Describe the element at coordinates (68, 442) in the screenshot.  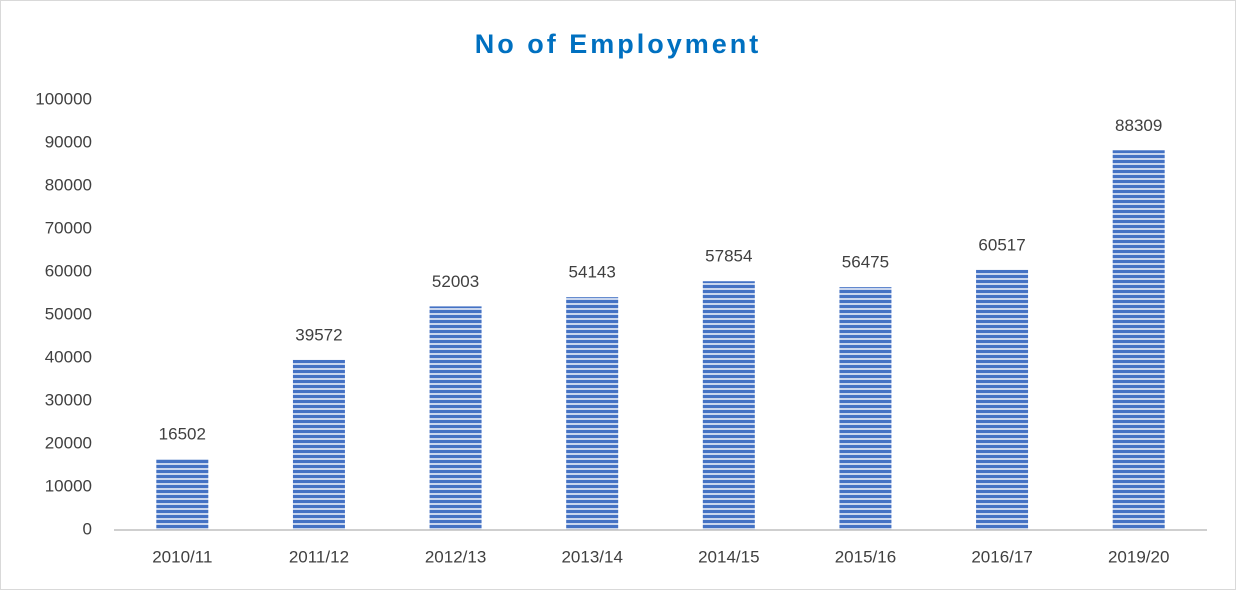
I see `y-tick-label: 20000` at that location.